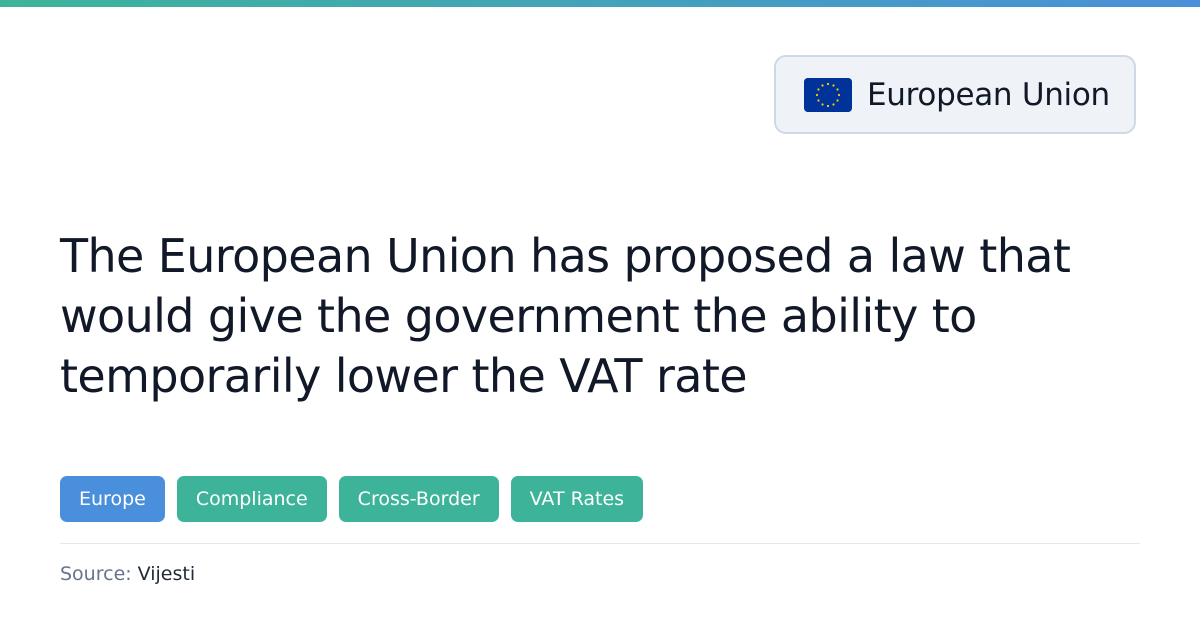 The width and height of the screenshot is (1200, 630). I want to click on tag-list: Europe Compliance Cross-Border VAT Rates, so click(352, 499).